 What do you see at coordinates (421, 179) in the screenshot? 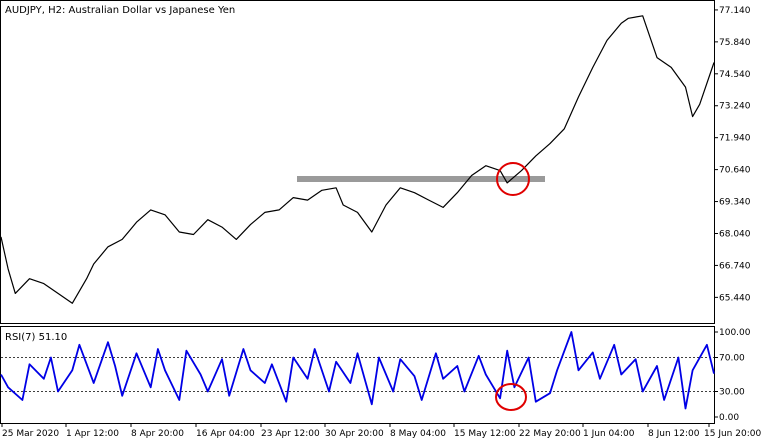
I see `support-level-band` at bounding box center [421, 179].